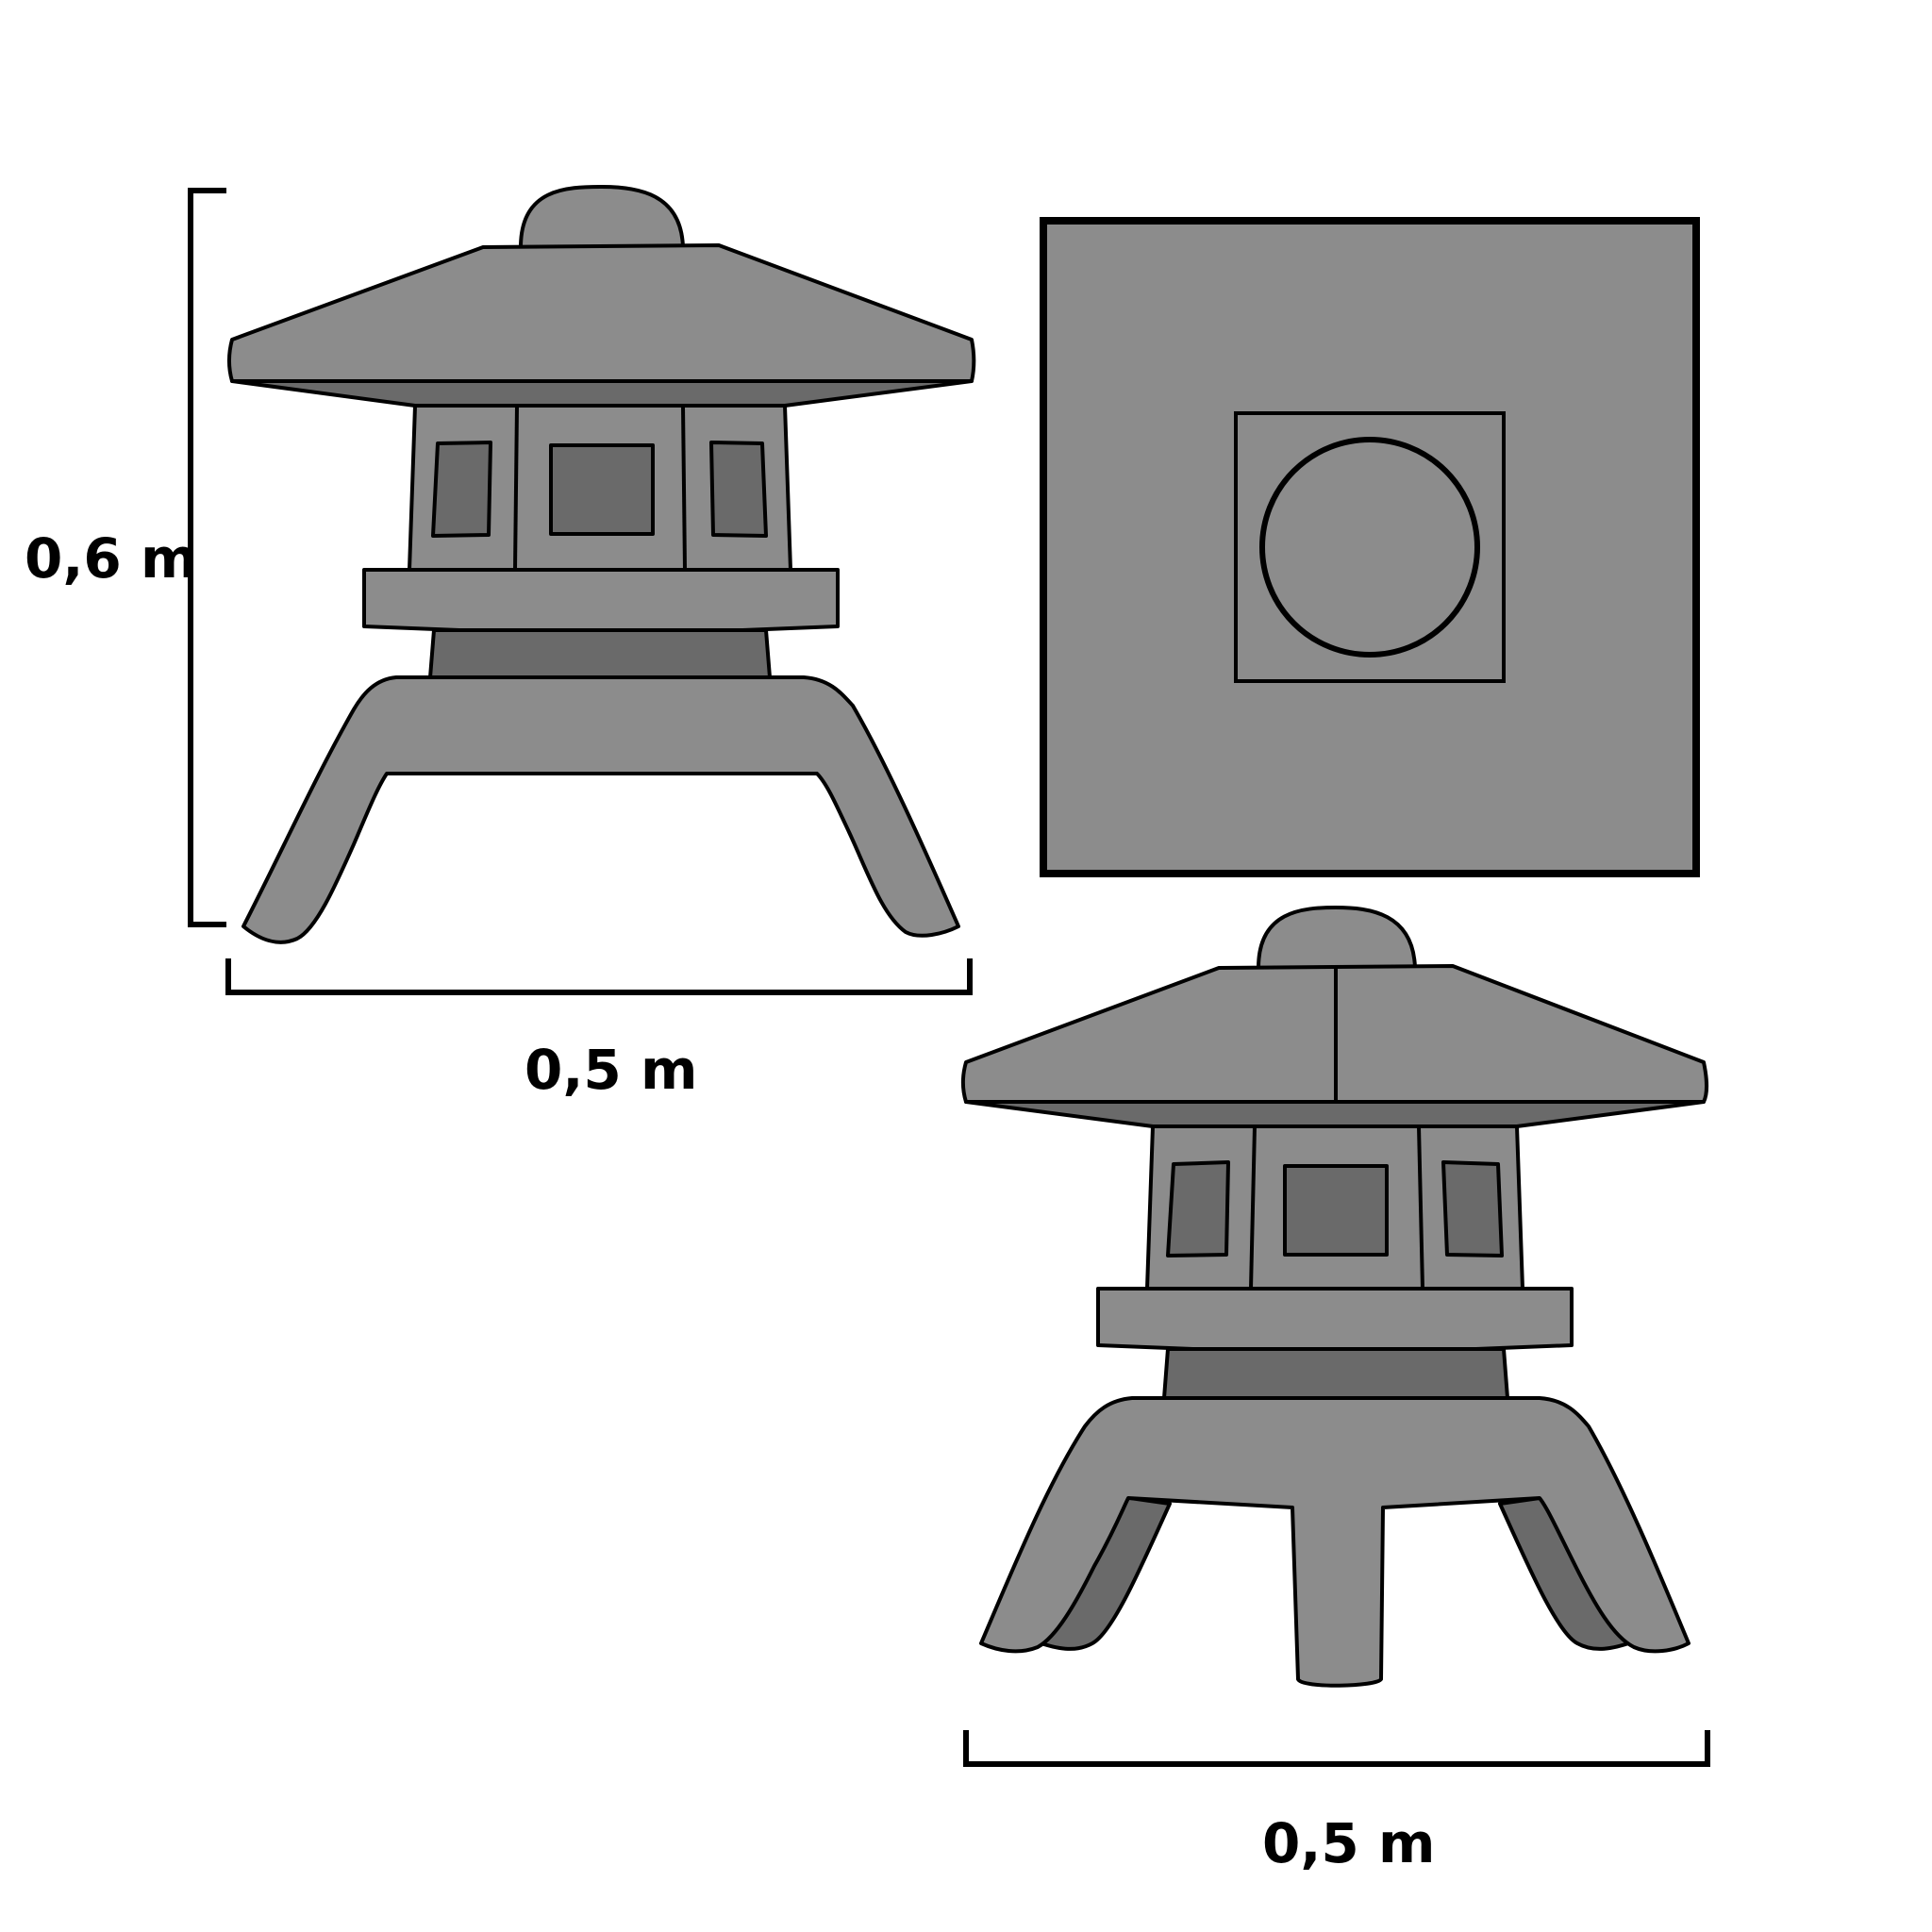  I want to click on perspective-window-left, so click(1198, 1209).